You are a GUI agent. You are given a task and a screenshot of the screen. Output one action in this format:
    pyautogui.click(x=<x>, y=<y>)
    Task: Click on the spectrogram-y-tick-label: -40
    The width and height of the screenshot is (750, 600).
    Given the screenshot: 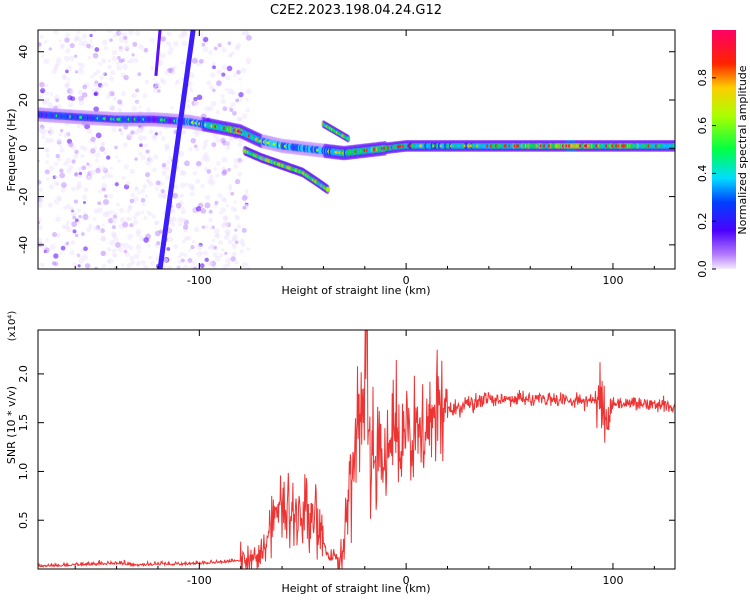 What is the action you would take?
    pyautogui.click(x=23, y=245)
    